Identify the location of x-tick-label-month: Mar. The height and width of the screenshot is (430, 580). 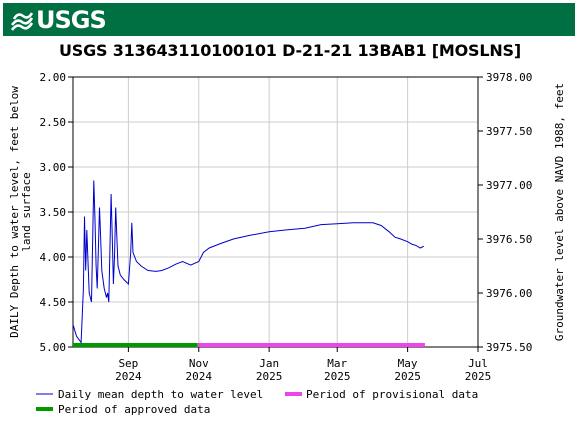
(337, 363).